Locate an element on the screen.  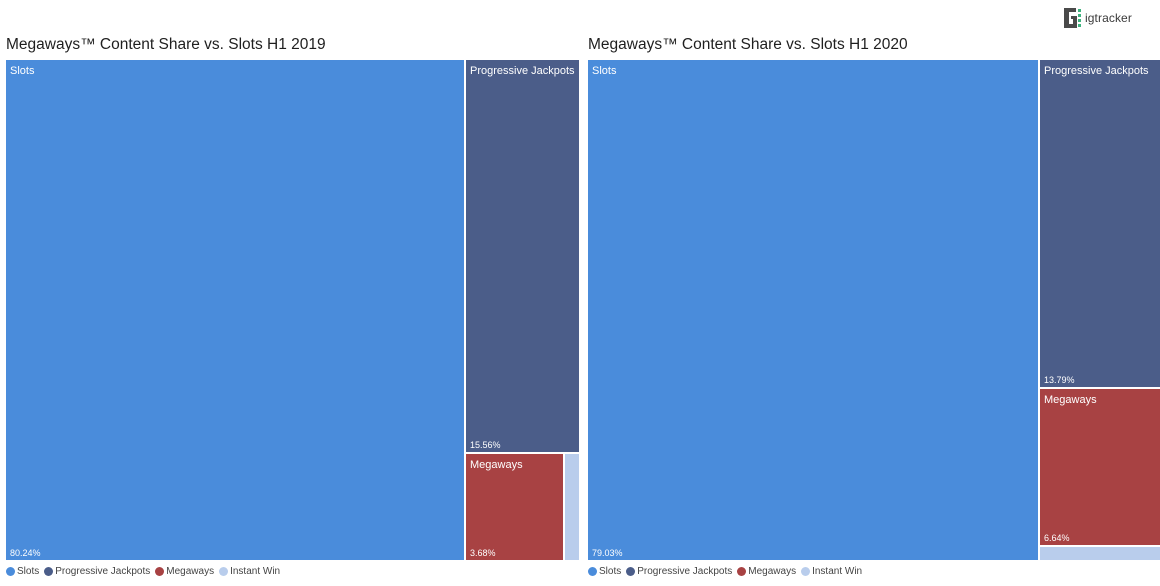
brand-name: igtracker is located at coordinates (1108, 18).